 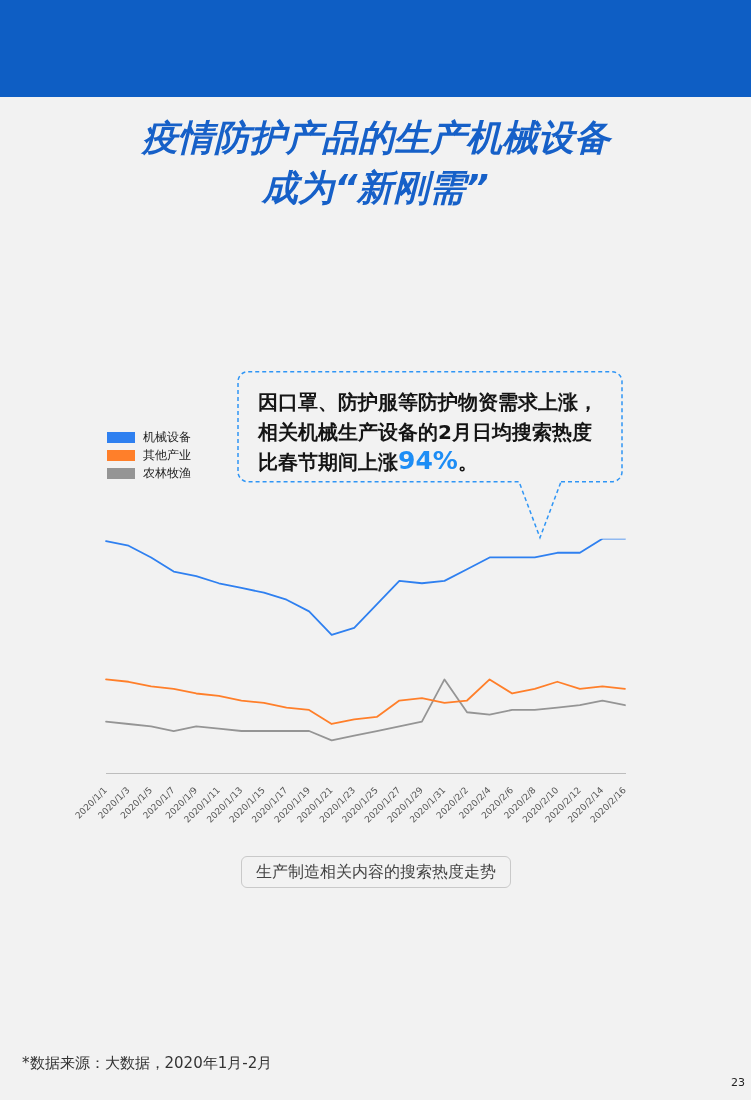 I want to click on text: 生产制造相关内容的搜索热度走势, so click(x=375, y=872).